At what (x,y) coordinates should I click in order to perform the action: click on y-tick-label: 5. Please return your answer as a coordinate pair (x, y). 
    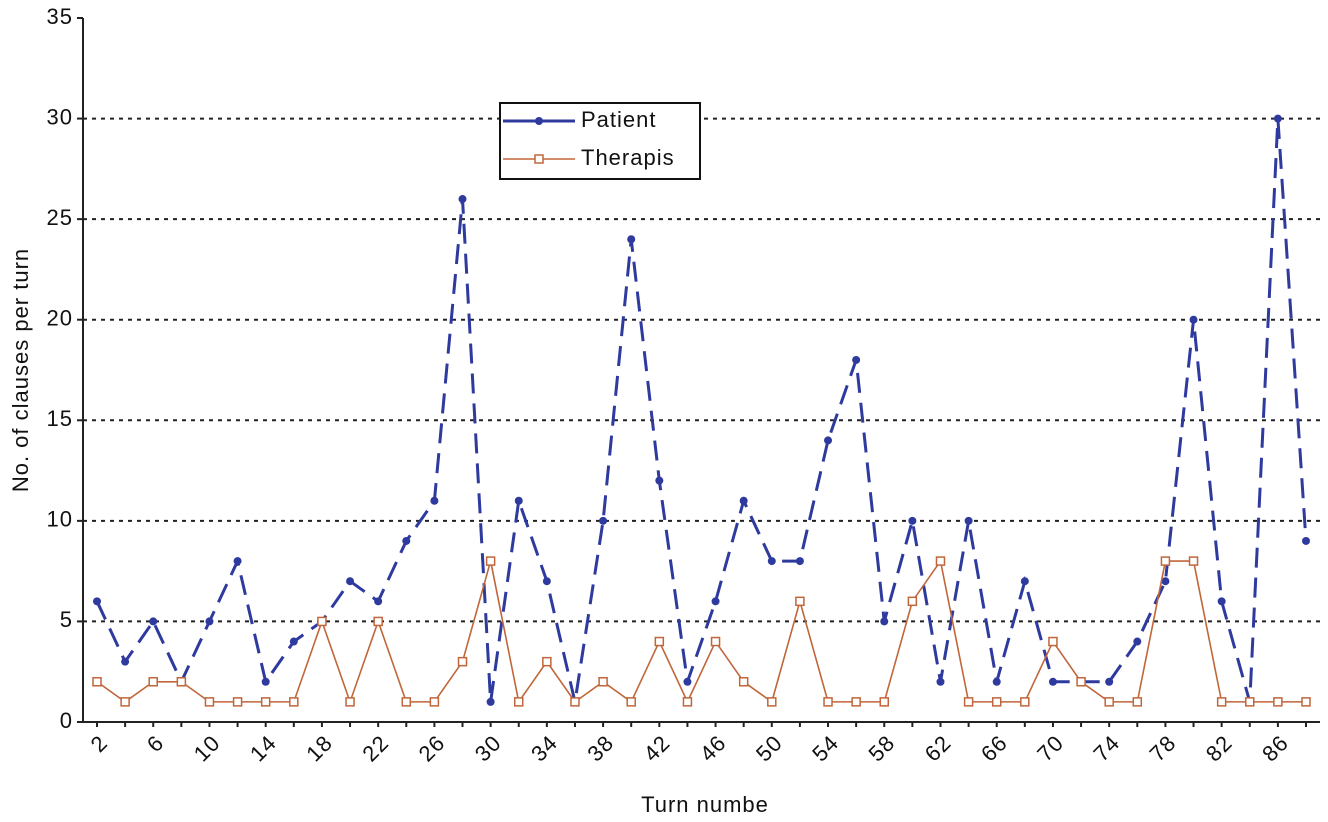
    Looking at the image, I should click on (66, 619).